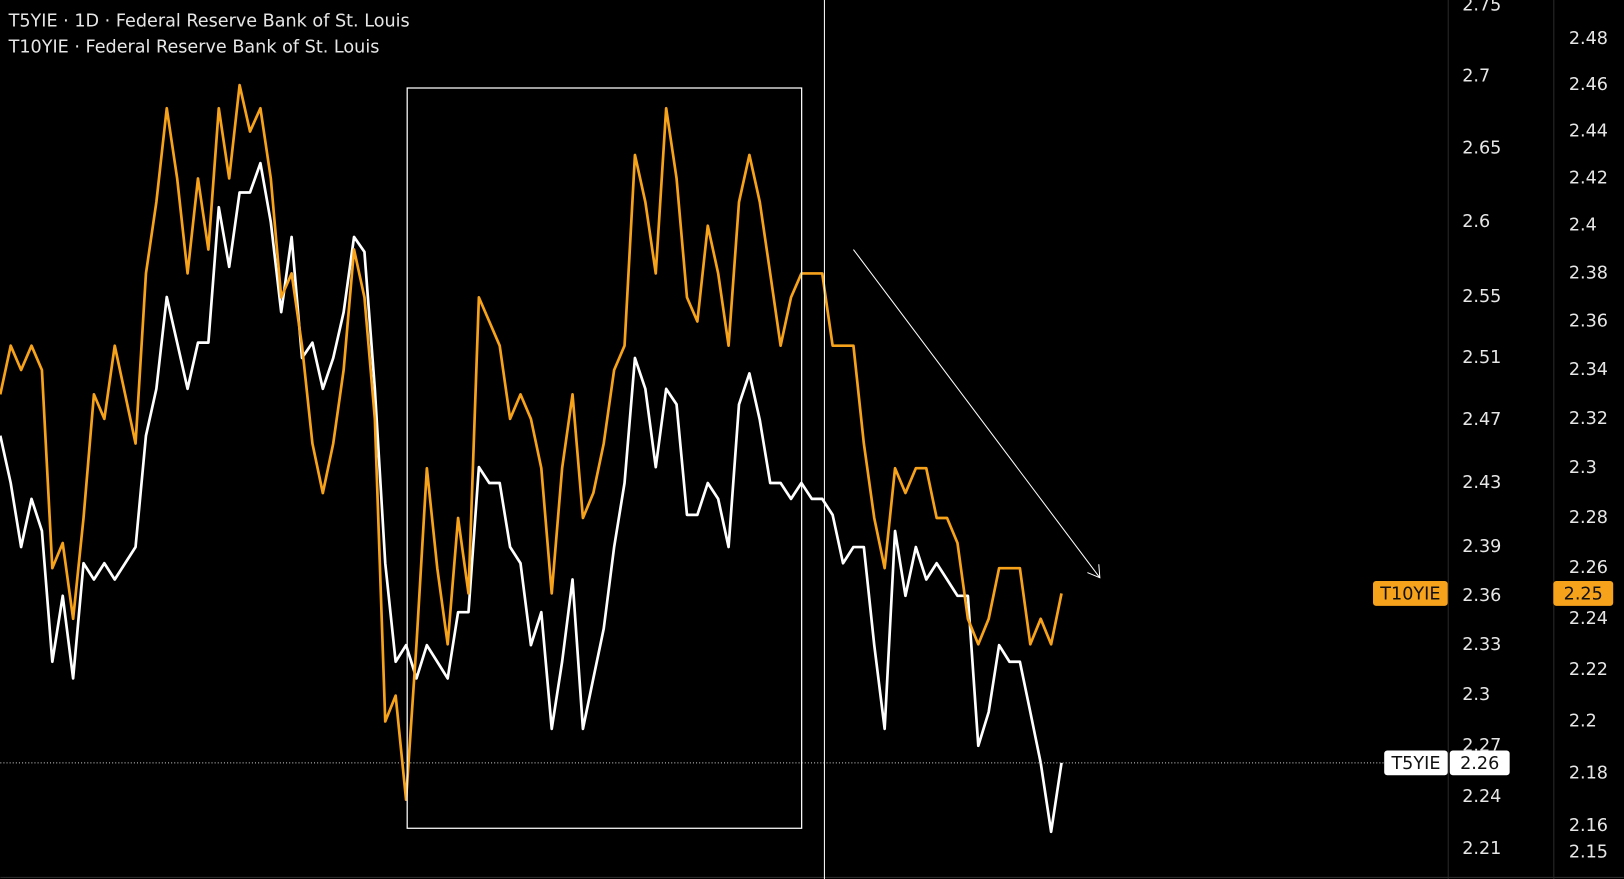 The height and width of the screenshot is (879, 1624). Describe the element at coordinates (1094, 571) in the screenshot. I see `arrow-head` at that location.